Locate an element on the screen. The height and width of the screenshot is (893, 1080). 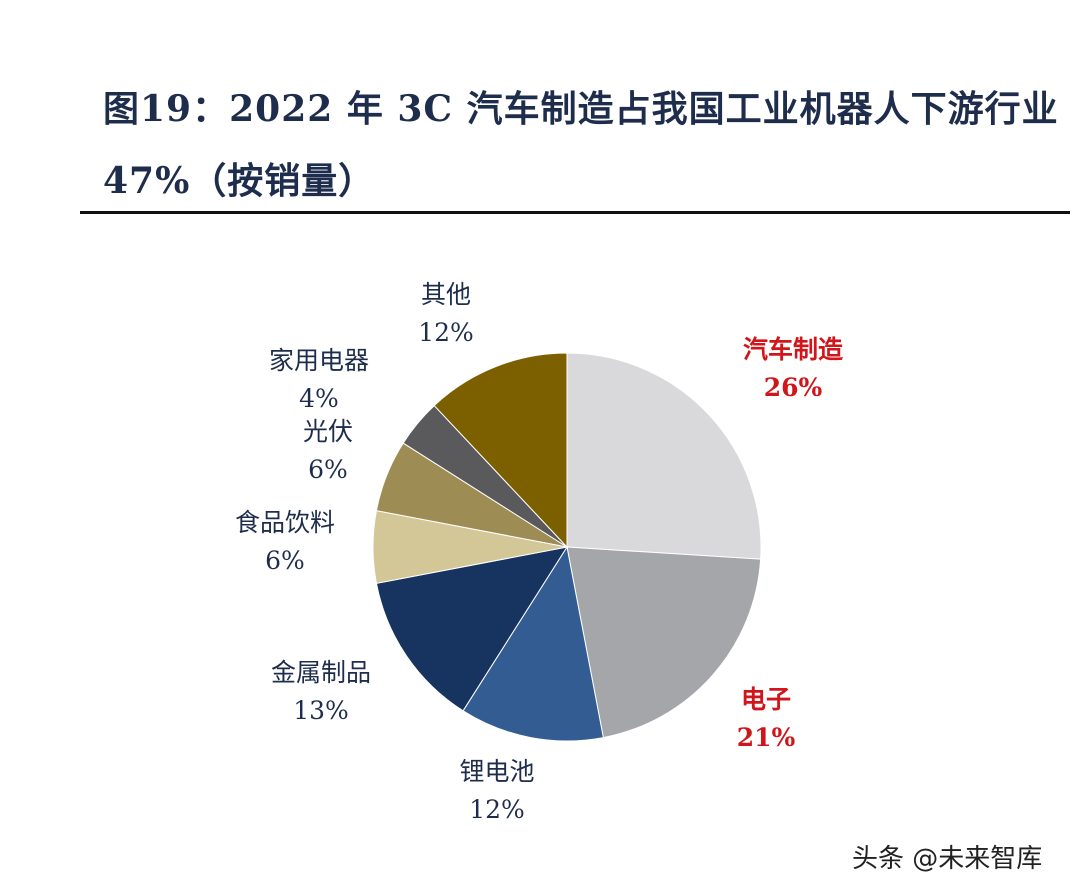
slice-label: 电子 is located at coordinates (766, 699).